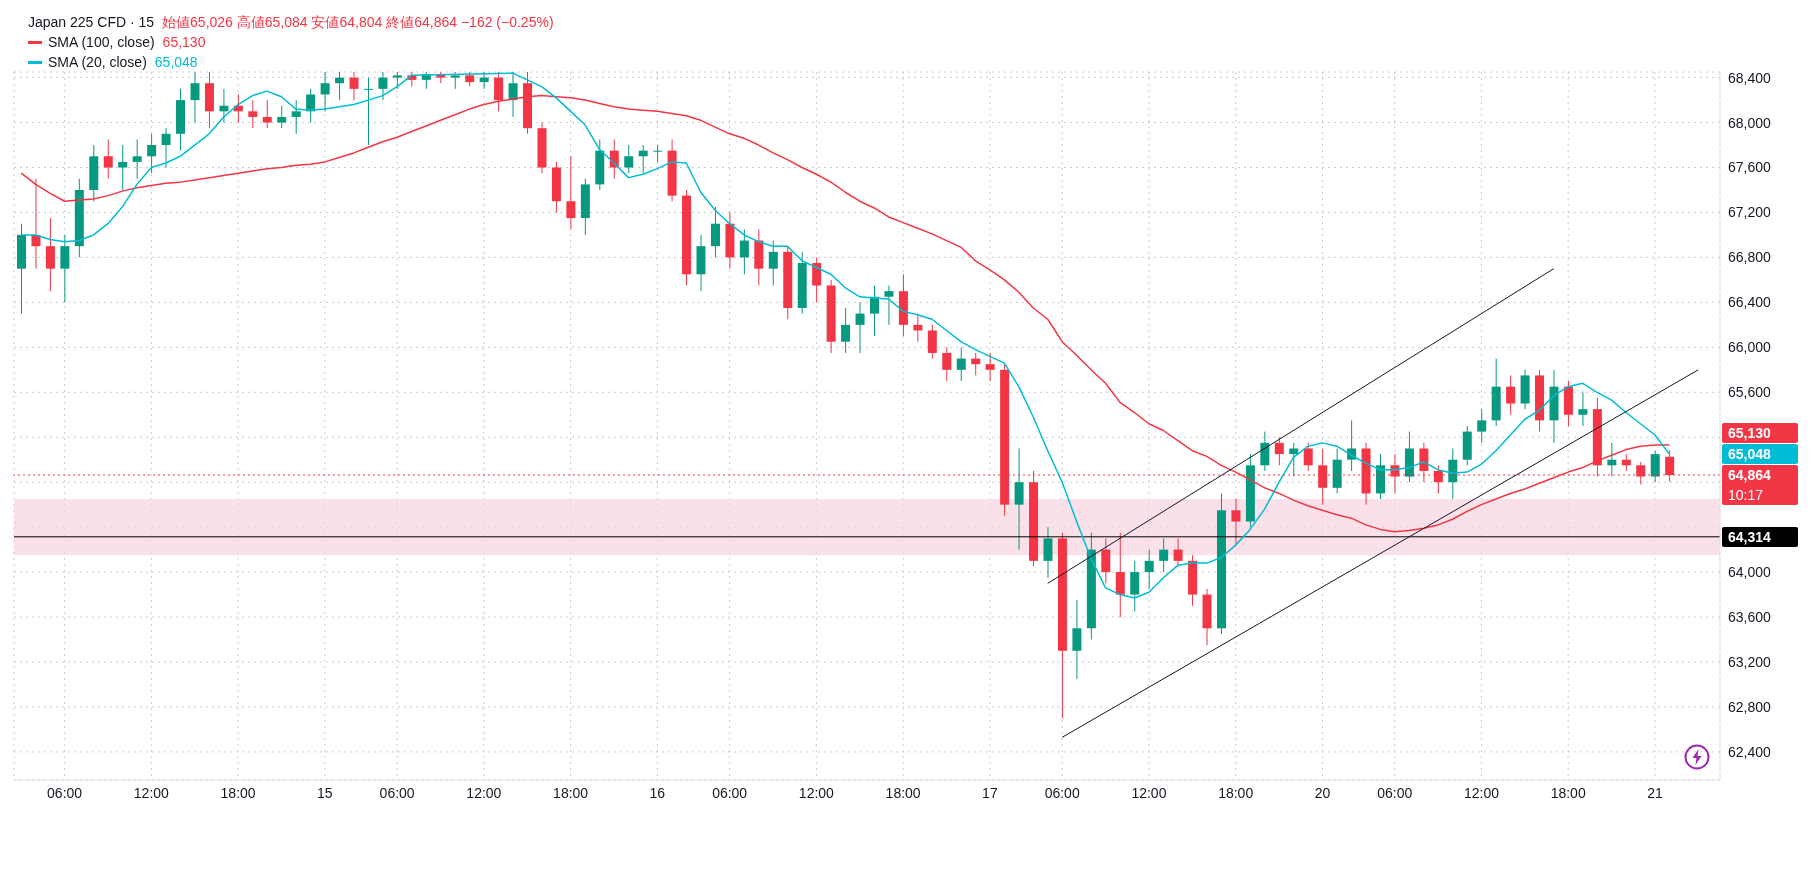  I want to click on x-tick-label: 16, so click(657, 792).